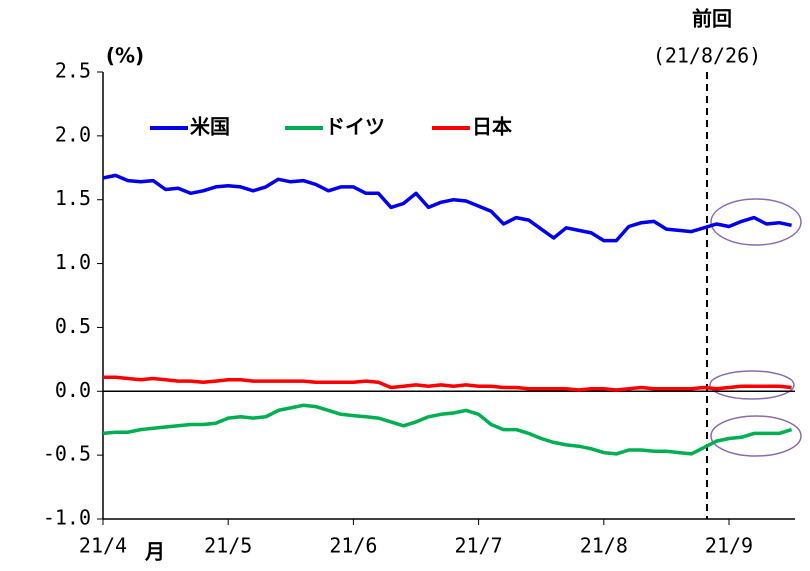 This screenshot has height=571, width=810. What do you see at coordinates (103, 546) in the screenshot?
I see `x-tick-label: 21/4` at bounding box center [103, 546].